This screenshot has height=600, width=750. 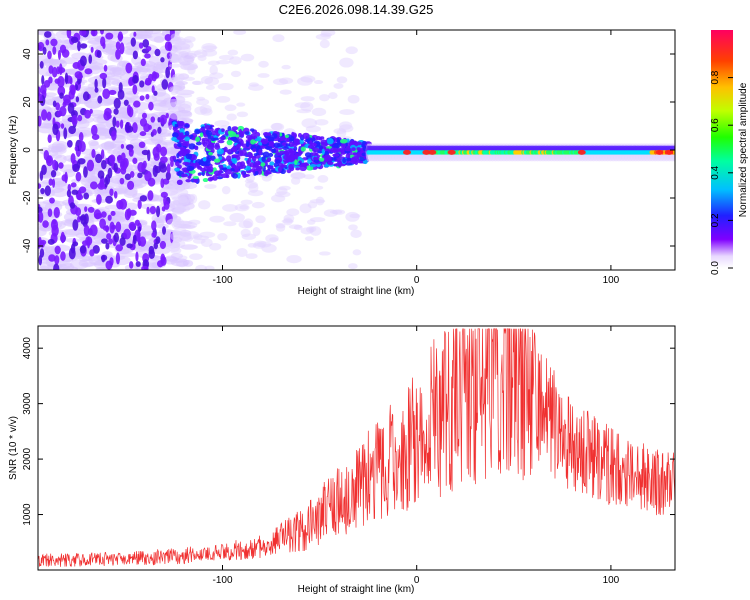 What do you see at coordinates (432, 152) in the screenshot?
I see `spectrogram-hot-cell` at bounding box center [432, 152].